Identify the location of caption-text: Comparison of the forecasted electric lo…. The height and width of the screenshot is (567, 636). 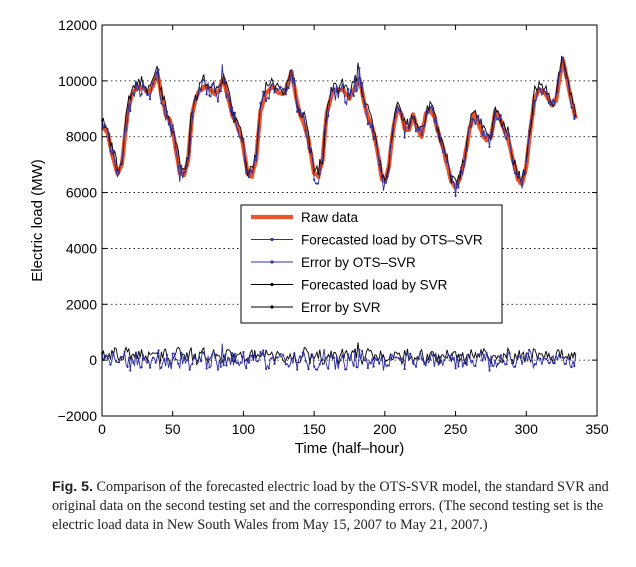
(330, 506).